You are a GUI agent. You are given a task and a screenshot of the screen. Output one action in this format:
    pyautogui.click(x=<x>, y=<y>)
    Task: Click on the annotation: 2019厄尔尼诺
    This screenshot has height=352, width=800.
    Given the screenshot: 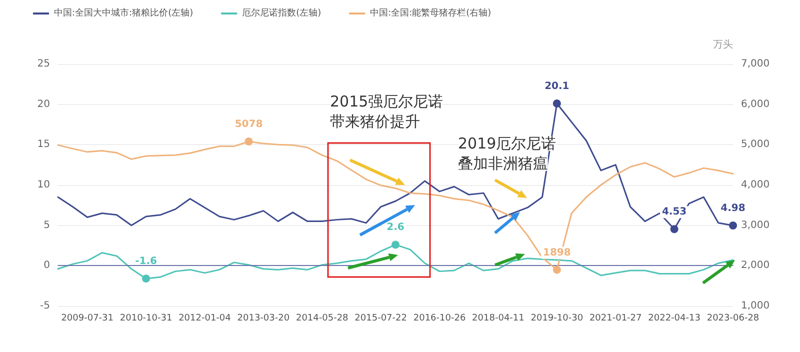 What is the action you would take?
    pyautogui.click(x=507, y=143)
    